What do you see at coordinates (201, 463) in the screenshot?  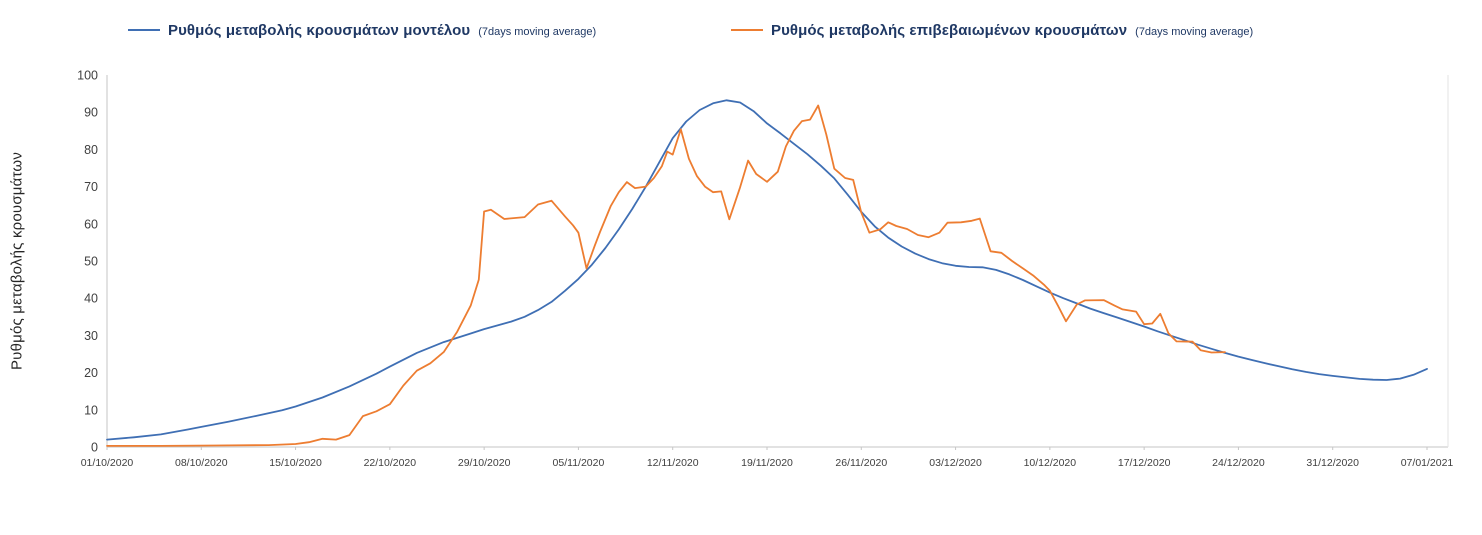 I see `x-tick-label: 08/10/2020` at bounding box center [201, 463].